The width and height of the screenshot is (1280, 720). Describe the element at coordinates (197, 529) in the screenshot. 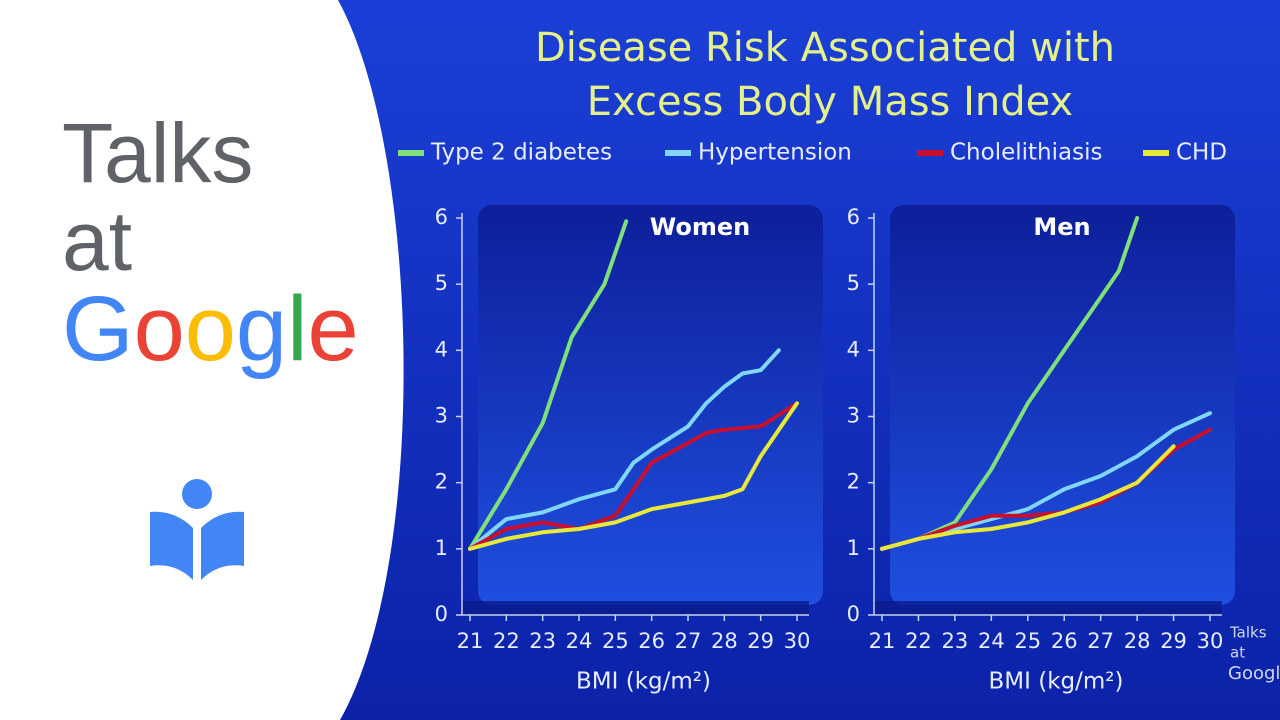

I see `book-icon` at that location.